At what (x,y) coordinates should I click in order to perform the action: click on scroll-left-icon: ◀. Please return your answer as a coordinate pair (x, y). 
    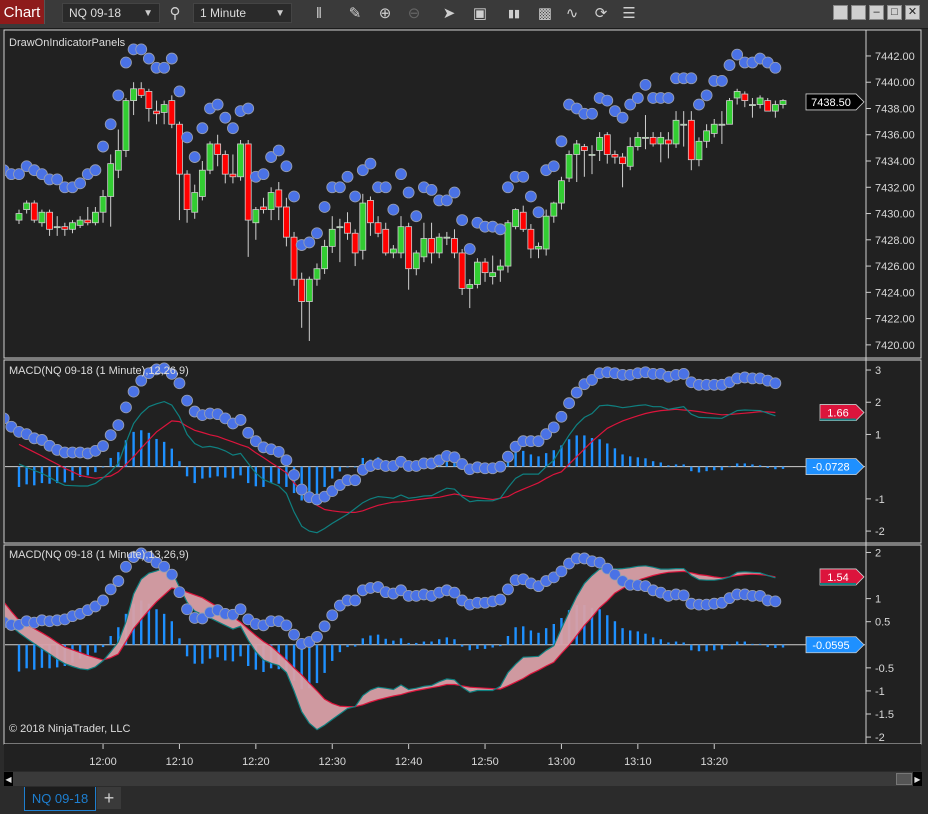
    Looking at the image, I should click on (8, 779).